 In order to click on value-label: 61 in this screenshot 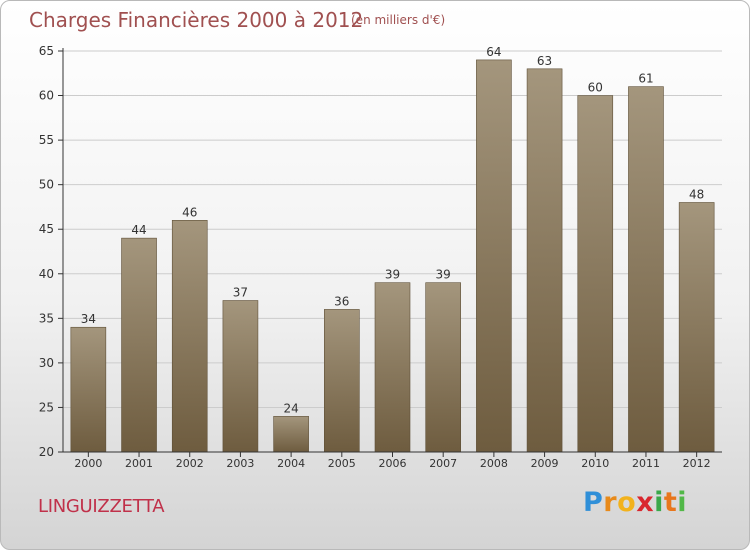, I will do `click(645, 79)`.